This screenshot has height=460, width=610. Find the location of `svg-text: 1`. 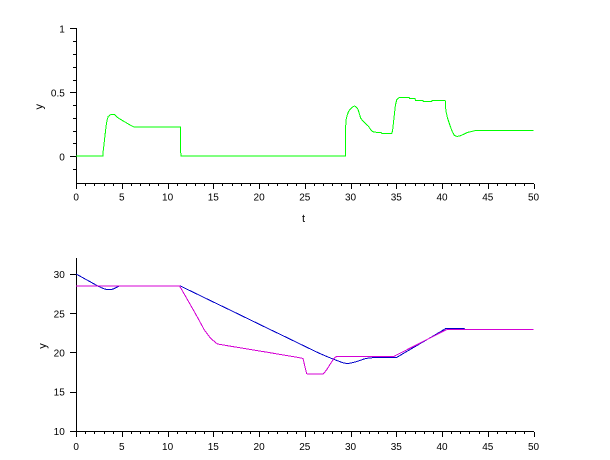

svg-text: 1 is located at coordinates (62, 30).